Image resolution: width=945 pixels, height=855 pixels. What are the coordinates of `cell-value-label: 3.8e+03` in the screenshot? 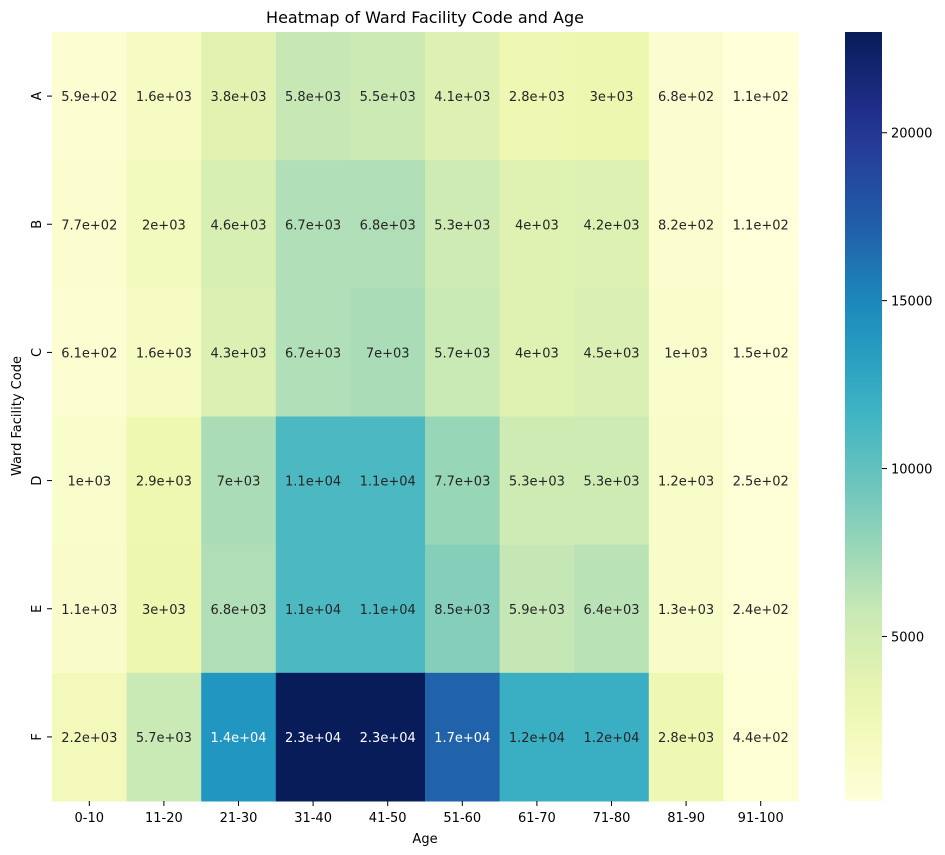 It's located at (238, 97).